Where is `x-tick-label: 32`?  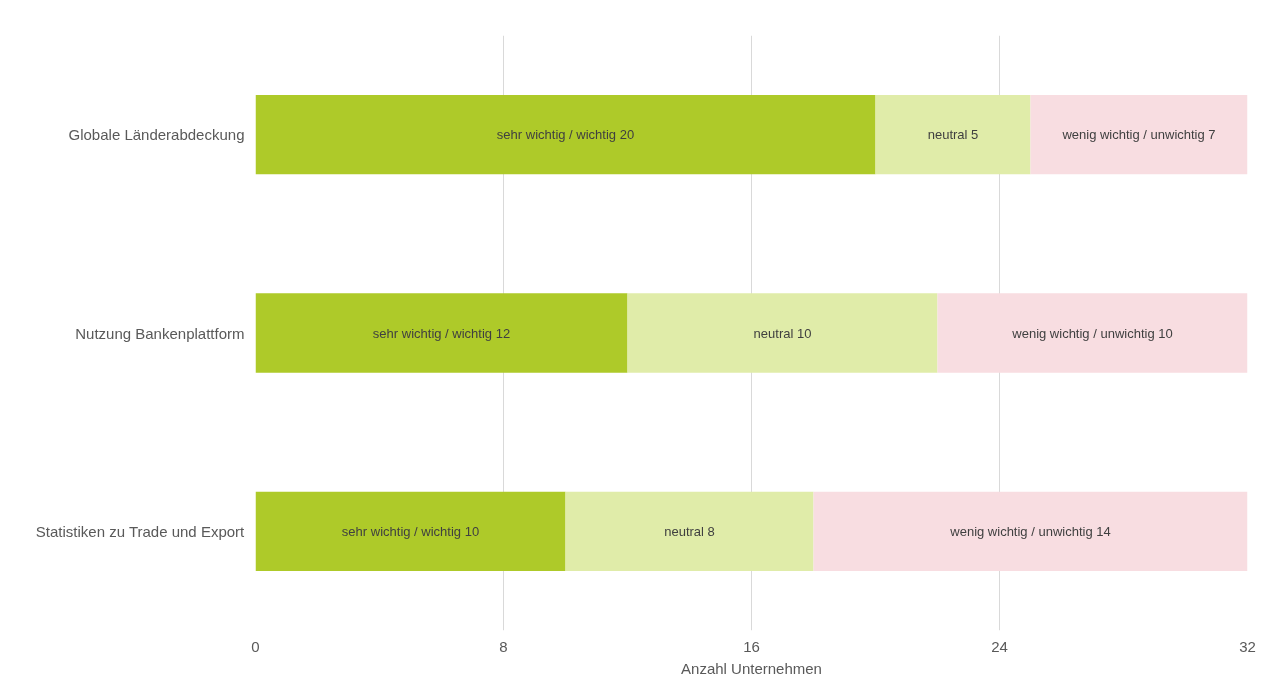 x-tick-label: 32 is located at coordinates (1247, 646).